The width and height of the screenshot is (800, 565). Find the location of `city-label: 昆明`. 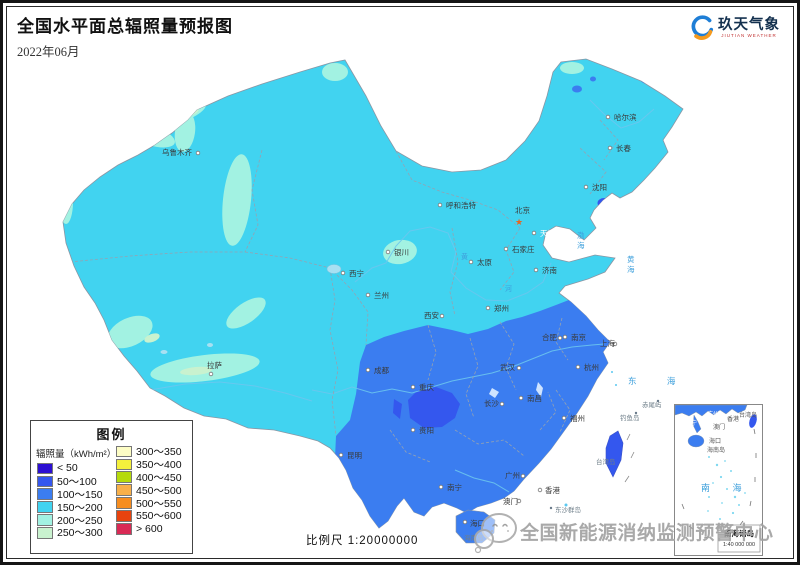

city-label: 昆明 is located at coordinates (354, 455).